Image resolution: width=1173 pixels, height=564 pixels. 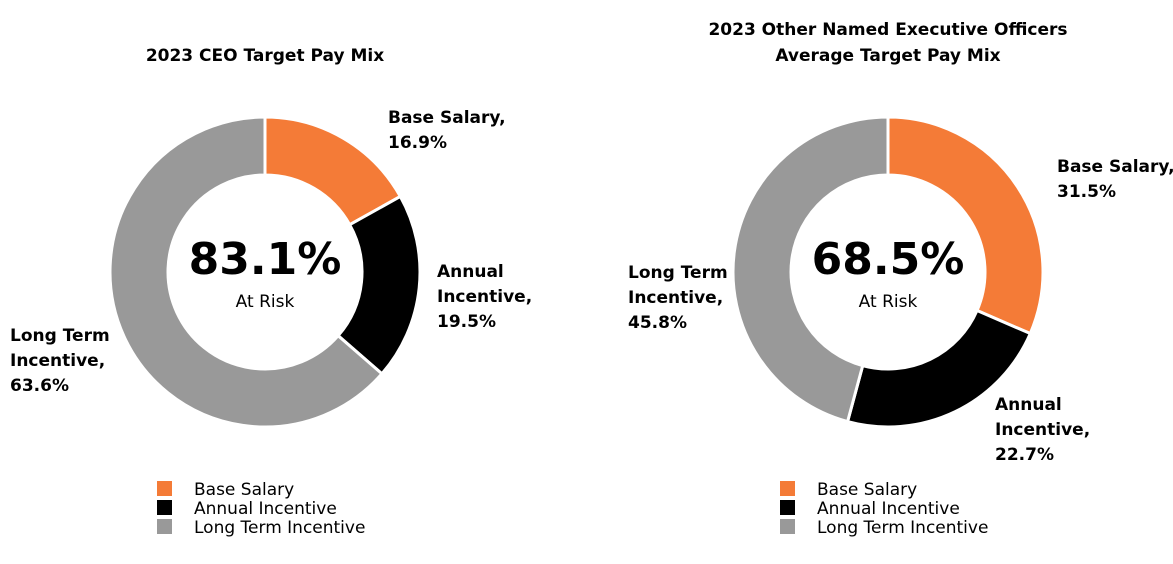 What do you see at coordinates (265, 259) in the screenshot?
I see `center-value: 83.1%` at bounding box center [265, 259].